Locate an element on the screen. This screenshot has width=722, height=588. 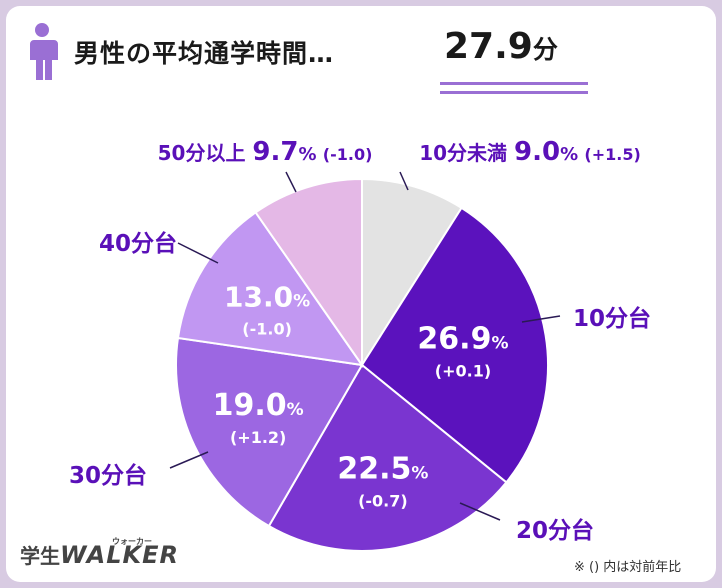
slice-percent-label: 9.7 is located at coordinates (275, 152).